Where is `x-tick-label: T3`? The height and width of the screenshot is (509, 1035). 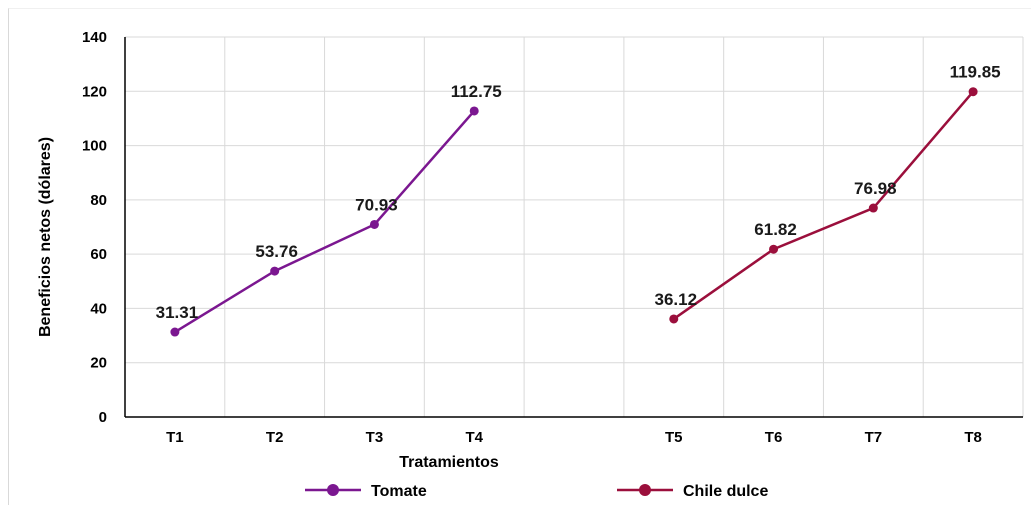
x-tick-label: T3 is located at coordinates (375, 437).